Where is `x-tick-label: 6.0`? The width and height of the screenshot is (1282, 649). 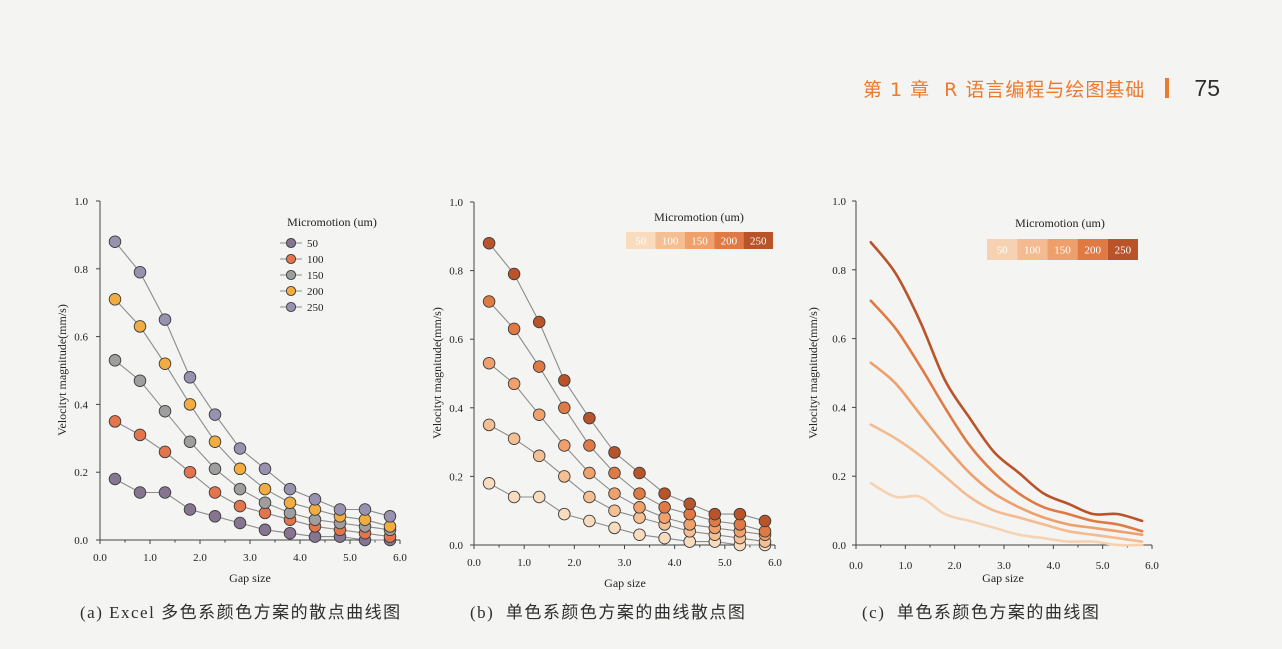 x-tick-label: 6.0 is located at coordinates (775, 563).